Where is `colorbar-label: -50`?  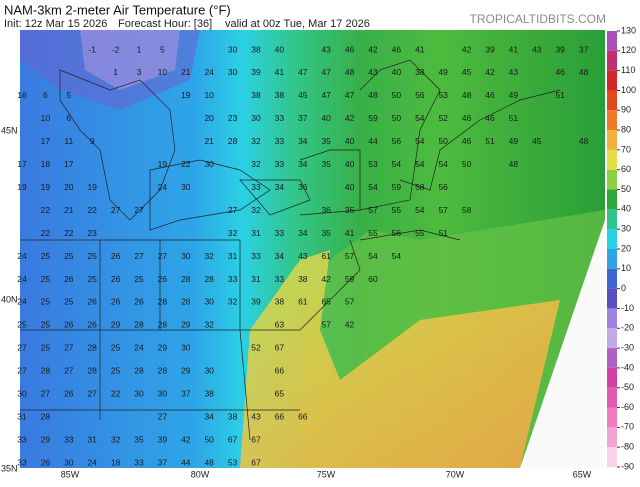
colorbar-label: -50 is located at coordinates (627, 387).